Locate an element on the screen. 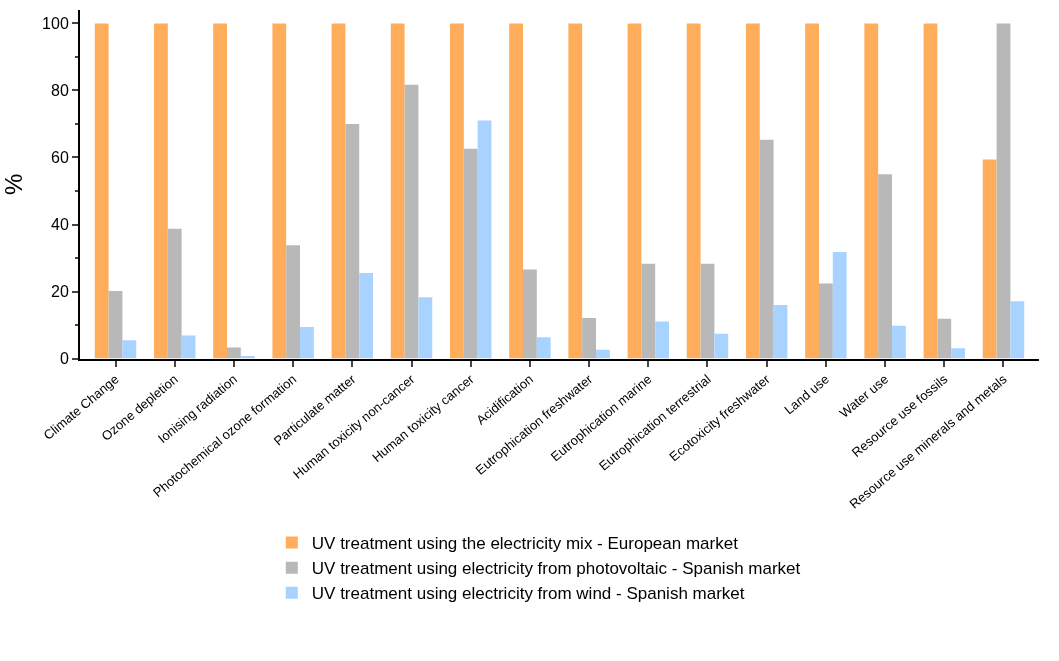  y-tick-label: 40 is located at coordinates (60, 225).